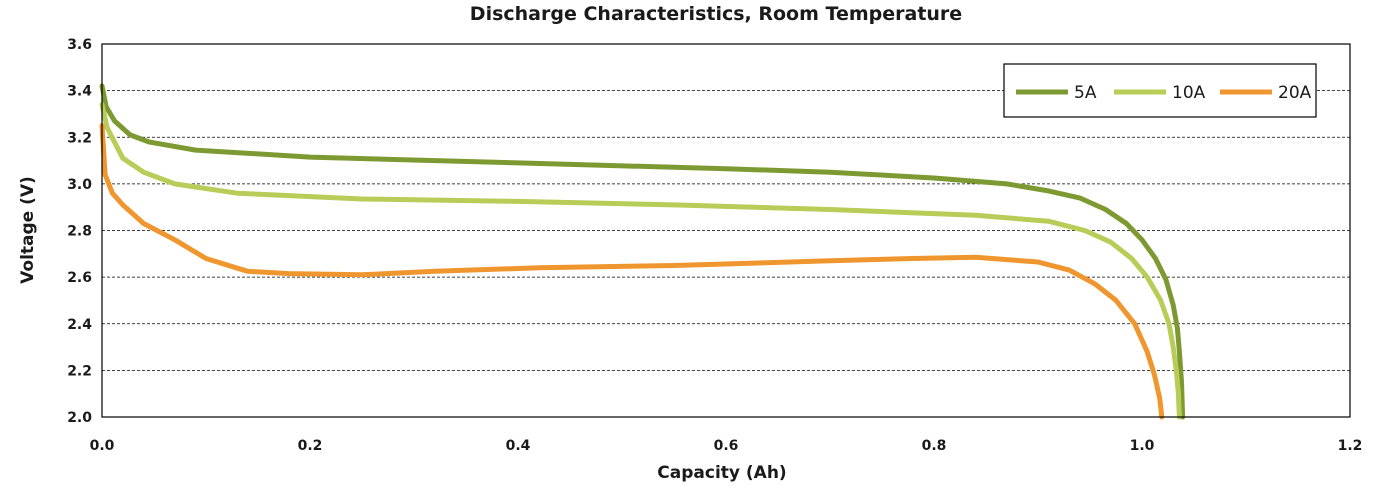 The width and height of the screenshot is (1382, 492). Describe the element at coordinates (721, 473) in the screenshot. I see `x-axis-label: Capacity (Ah)` at that location.